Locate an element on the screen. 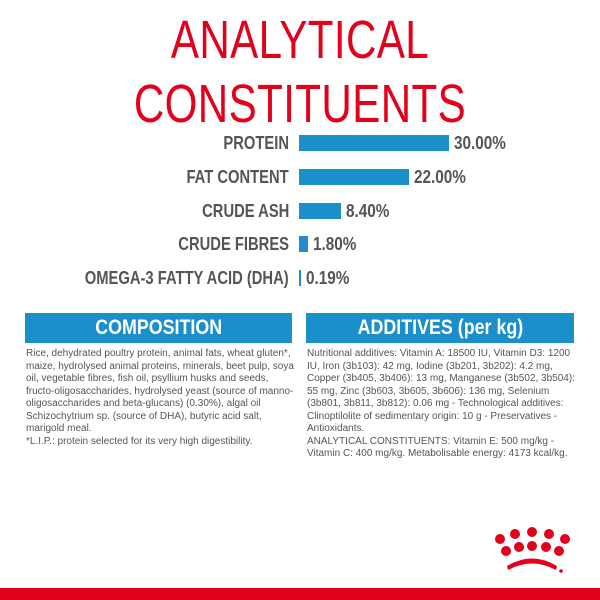 This screenshot has height=600, width=600. bar-label: FAT CONTENT is located at coordinates (237, 177).